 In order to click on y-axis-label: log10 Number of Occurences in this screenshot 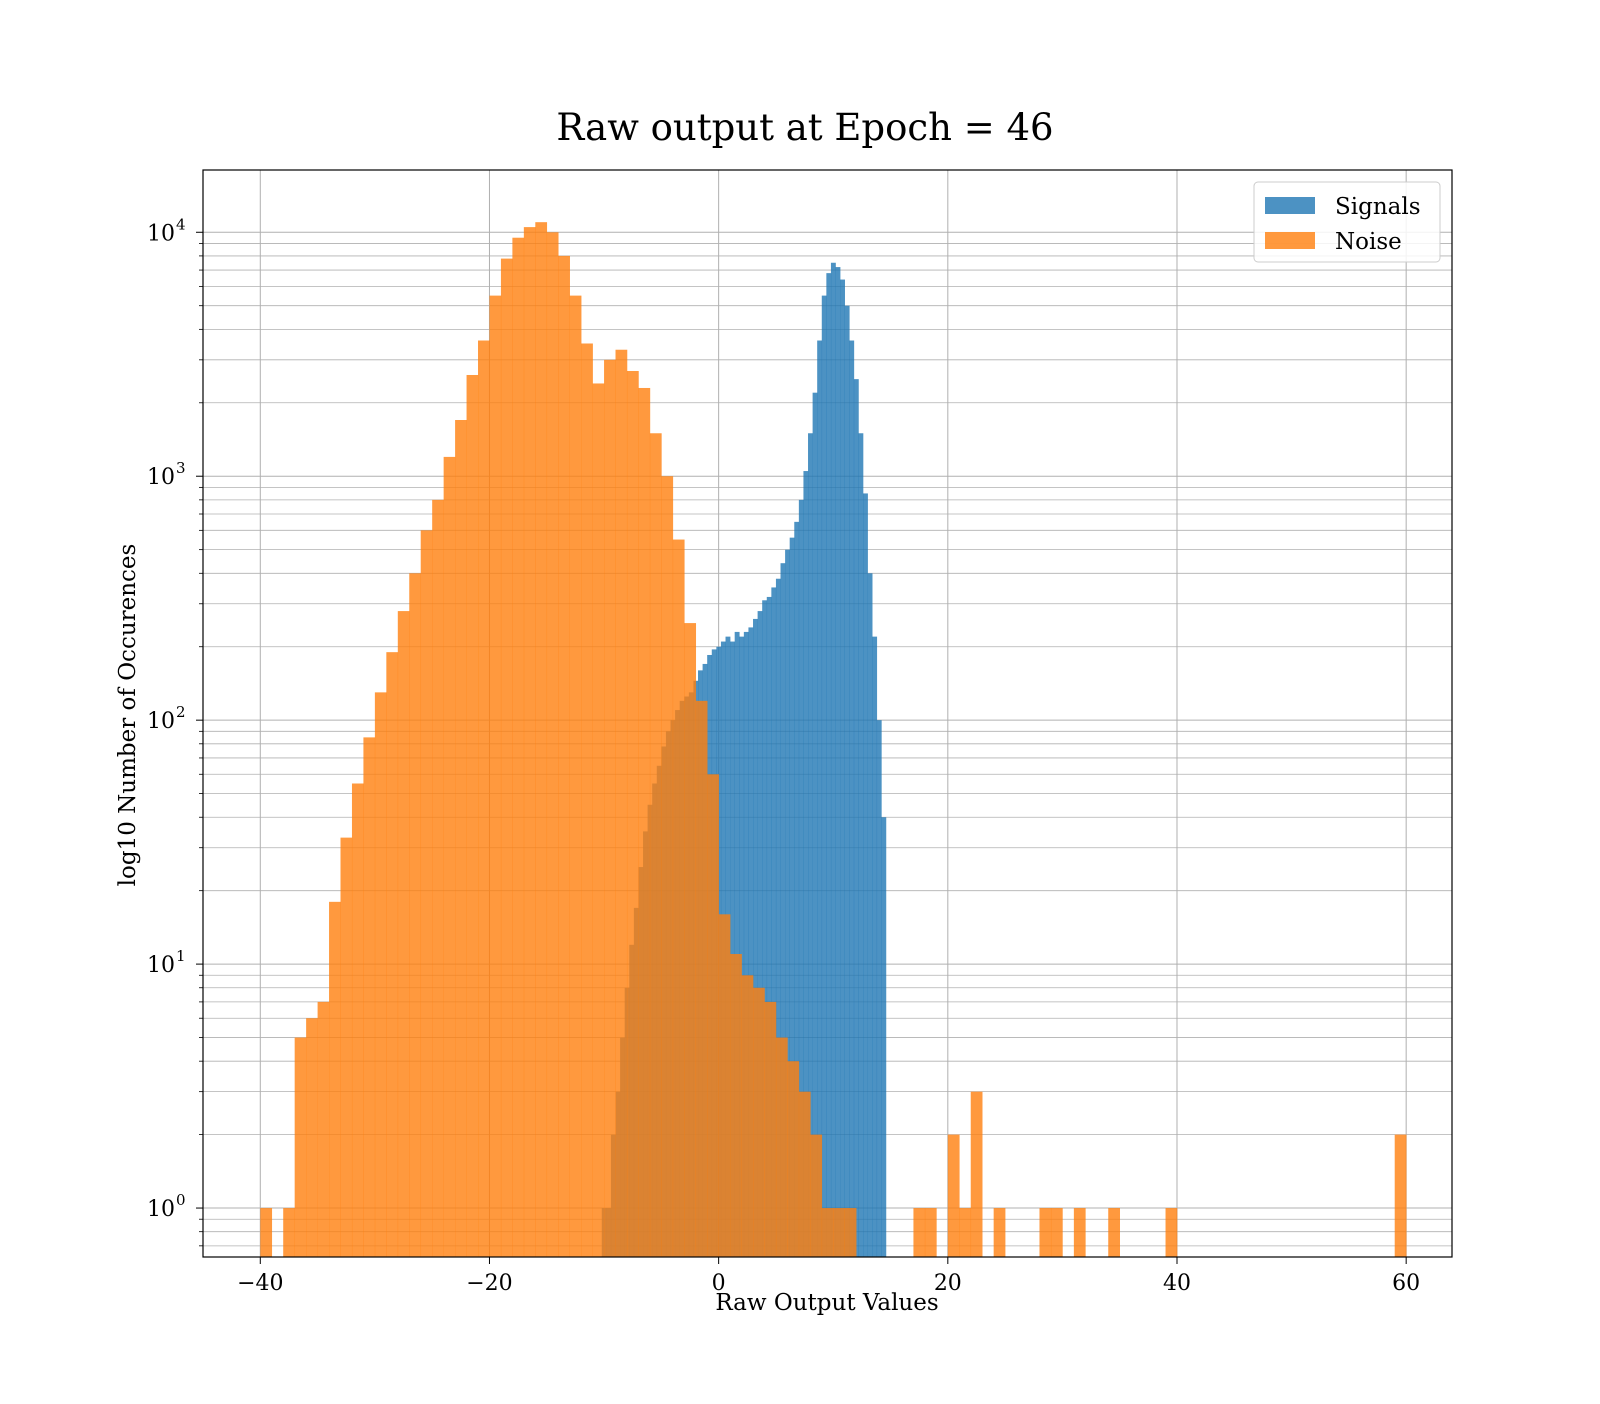, I will do `click(128, 715)`.